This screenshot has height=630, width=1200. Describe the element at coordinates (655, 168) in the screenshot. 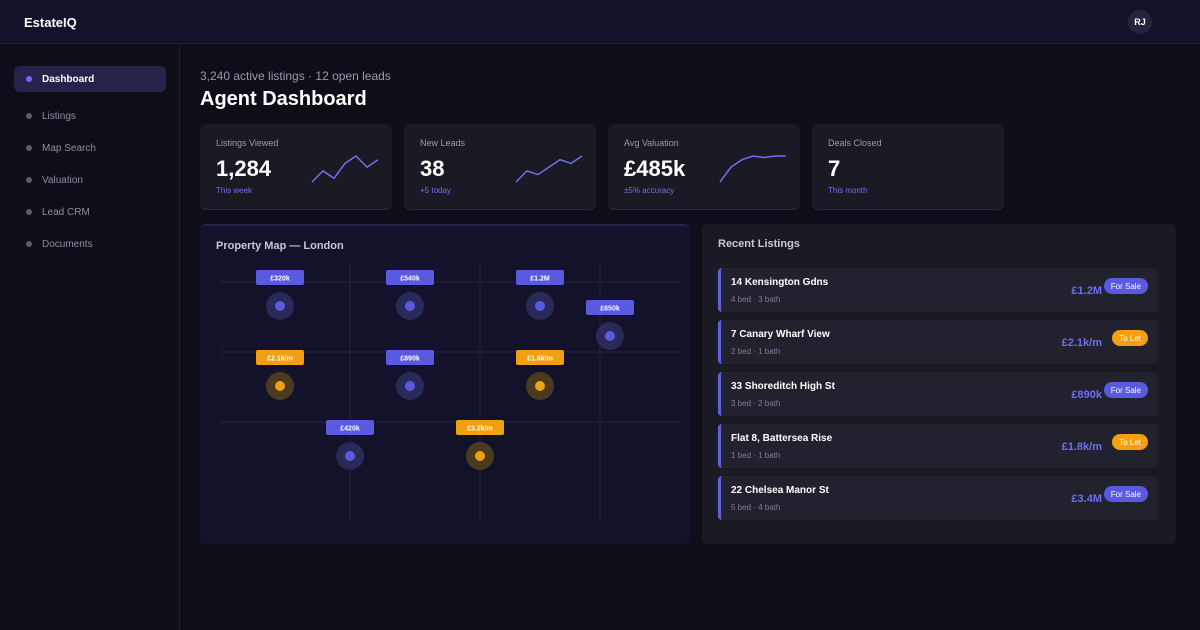

I see `stat-value: £485k` at that location.